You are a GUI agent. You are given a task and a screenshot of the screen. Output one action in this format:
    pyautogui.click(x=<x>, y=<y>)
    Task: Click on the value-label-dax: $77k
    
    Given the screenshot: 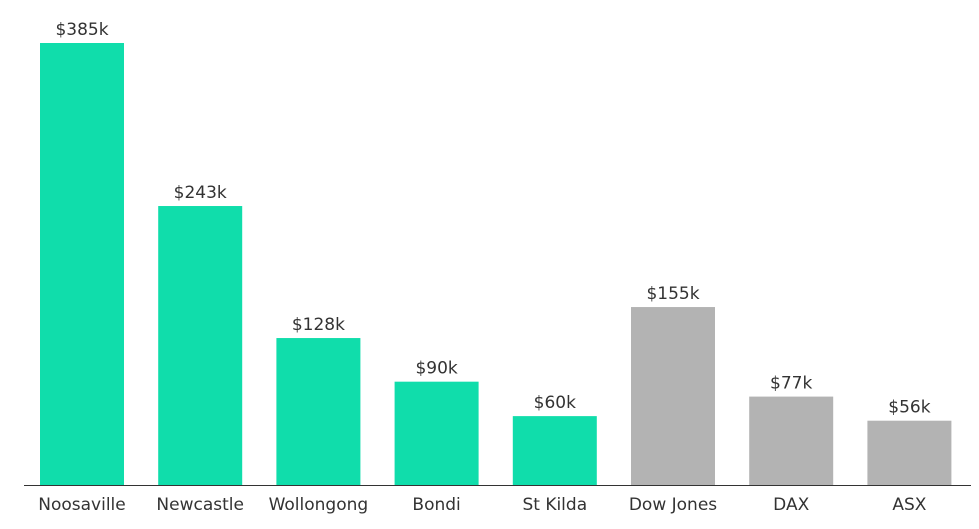 What is the action you would take?
    pyautogui.click(x=791, y=384)
    